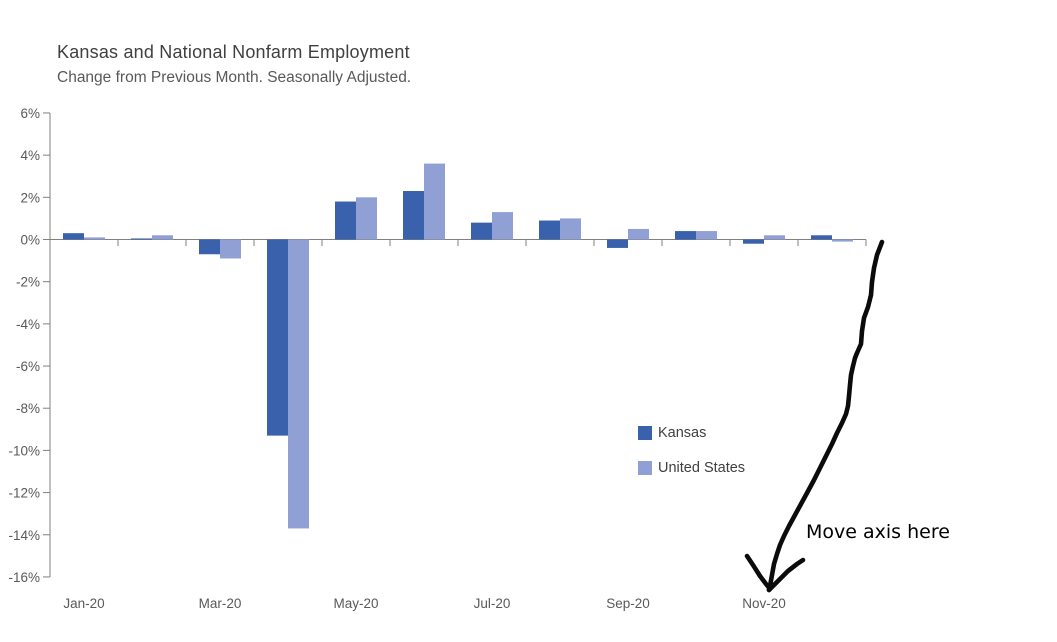 This screenshot has height=642, width=1057. What do you see at coordinates (30, 240) in the screenshot?
I see `y-axis-label: 0%` at bounding box center [30, 240].